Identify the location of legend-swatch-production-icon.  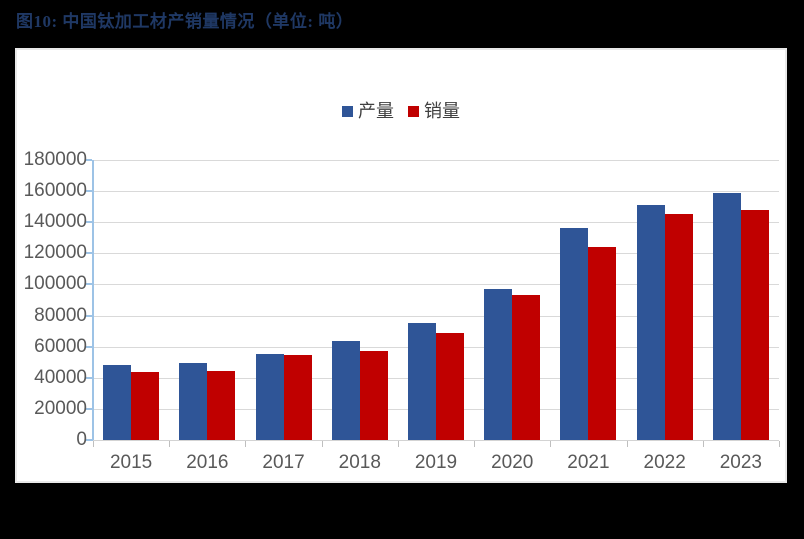
(347, 111).